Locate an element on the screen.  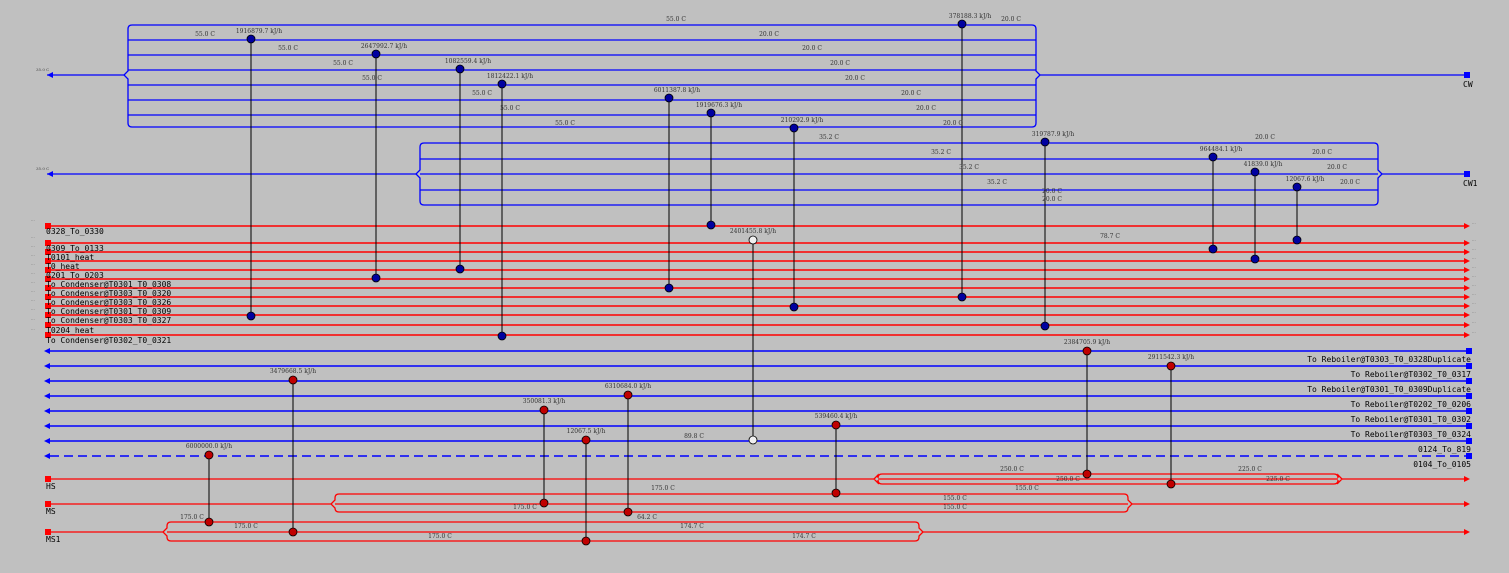
duty-label: 964484.1 kJ/h is located at coordinates (1221, 149).